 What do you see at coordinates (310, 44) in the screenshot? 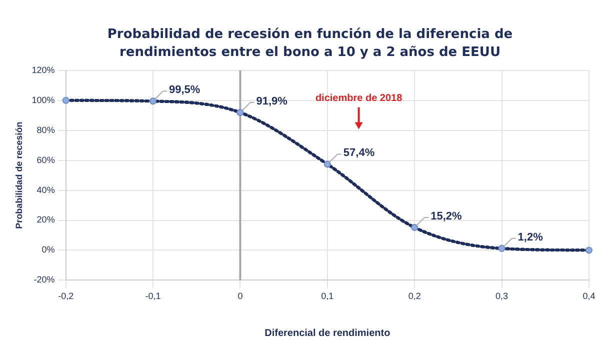
I see `chart-title: Probabilidad de recesión en función de la diferencia de rendimientos entre el bono a 10 y a 2 años de EEUU` at bounding box center [310, 44].